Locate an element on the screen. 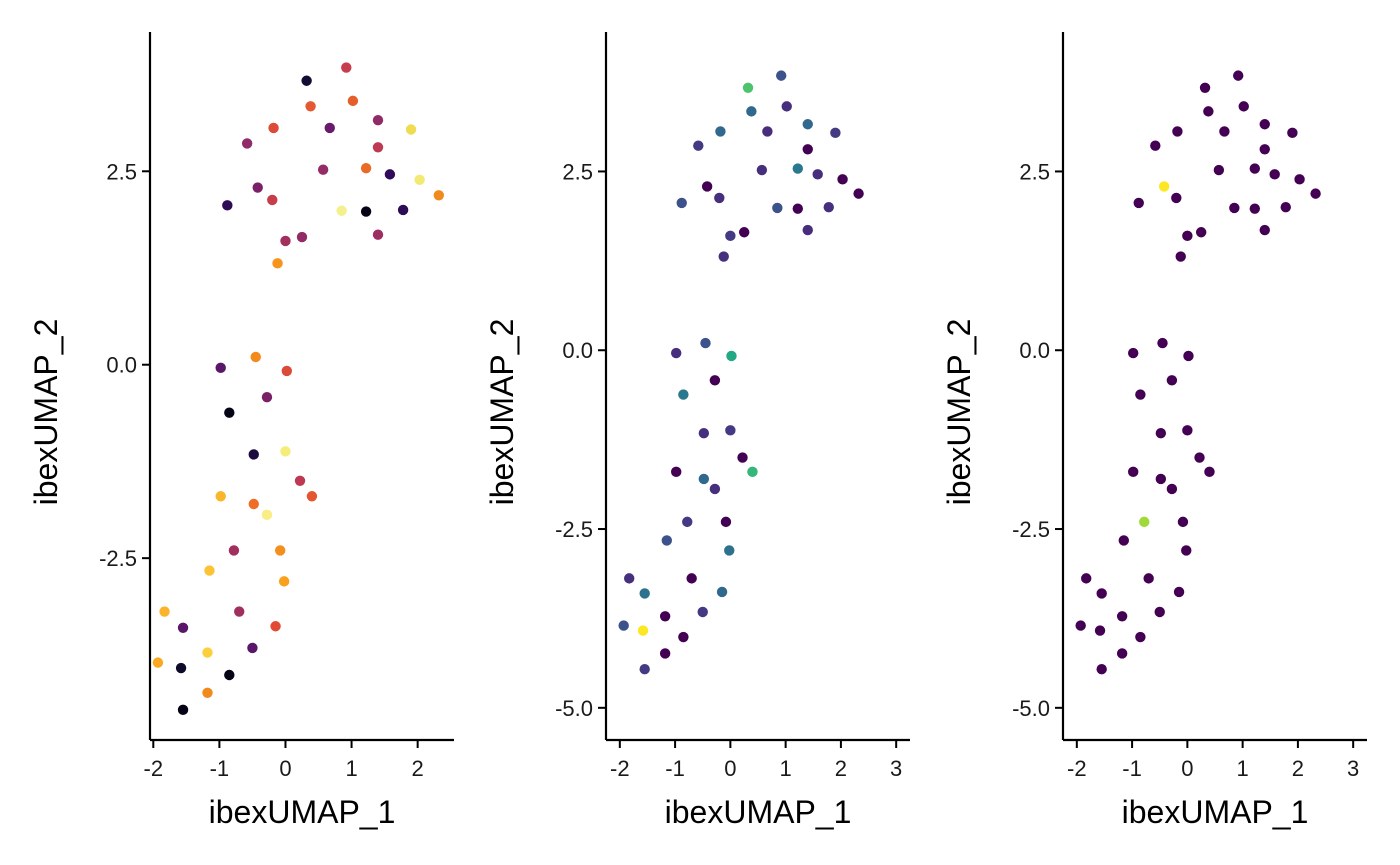  x-axis-title: ibexUMAP_1 is located at coordinates (302, 812).